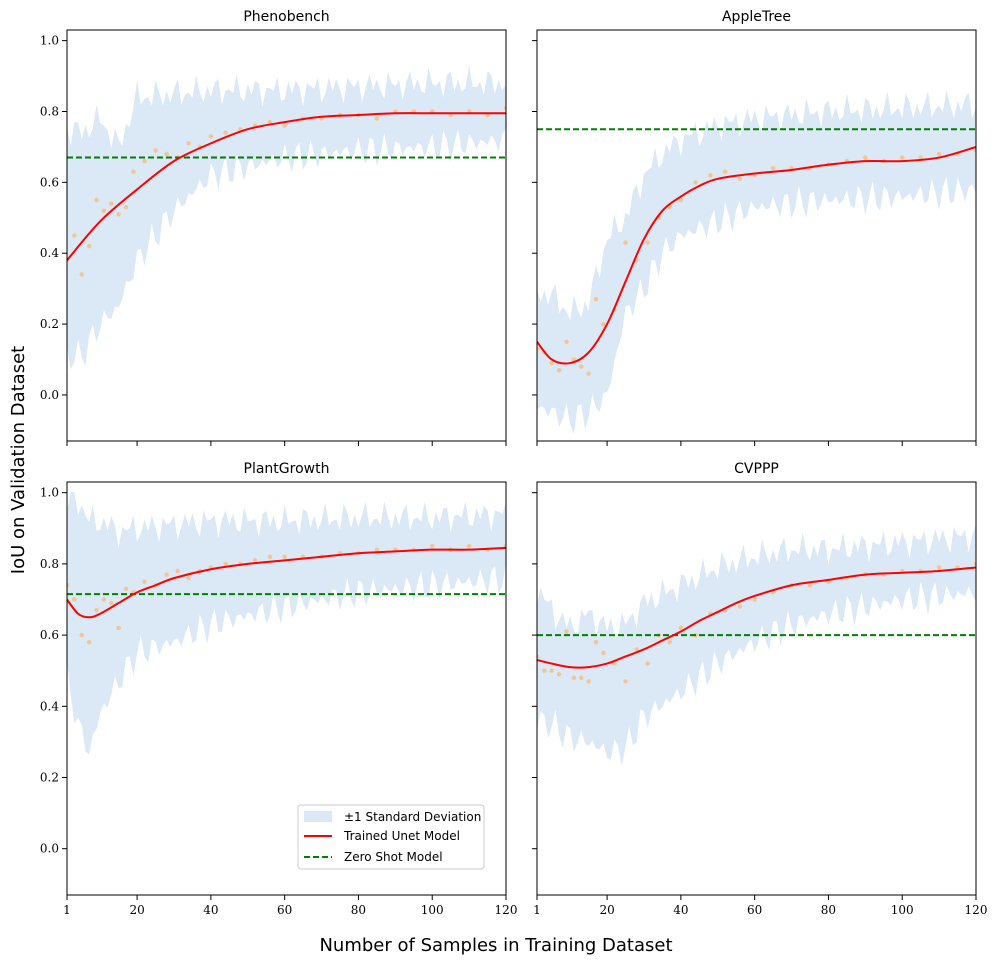 The image size is (997, 966). Describe the element at coordinates (495, 945) in the screenshot. I see `x-axis-label: Number of Samples in Training Dataset` at that location.